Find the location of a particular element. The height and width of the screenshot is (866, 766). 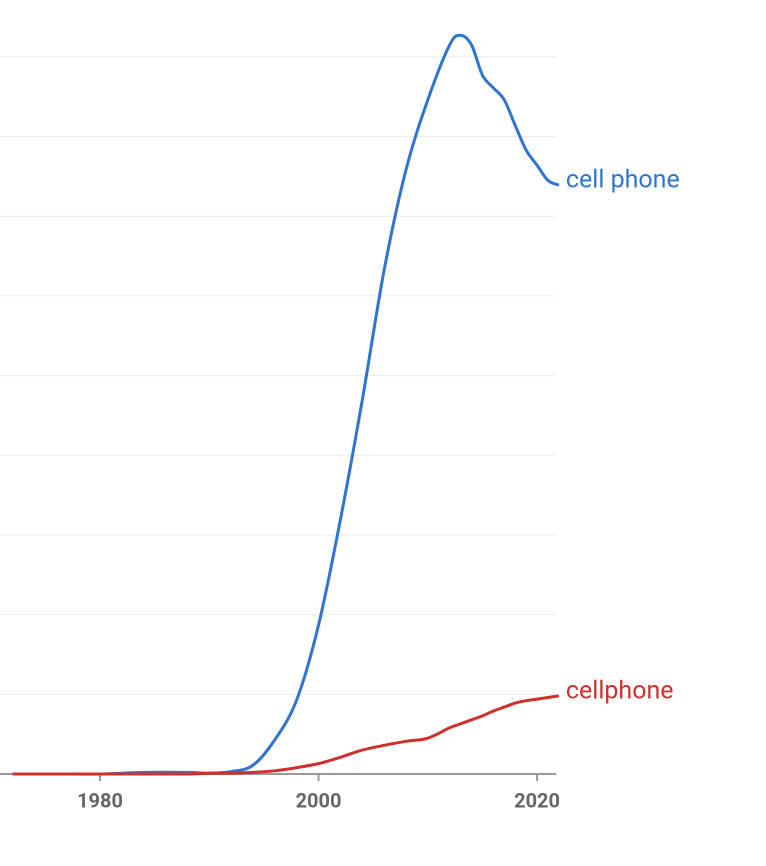

series-label: cell phone is located at coordinates (623, 180).